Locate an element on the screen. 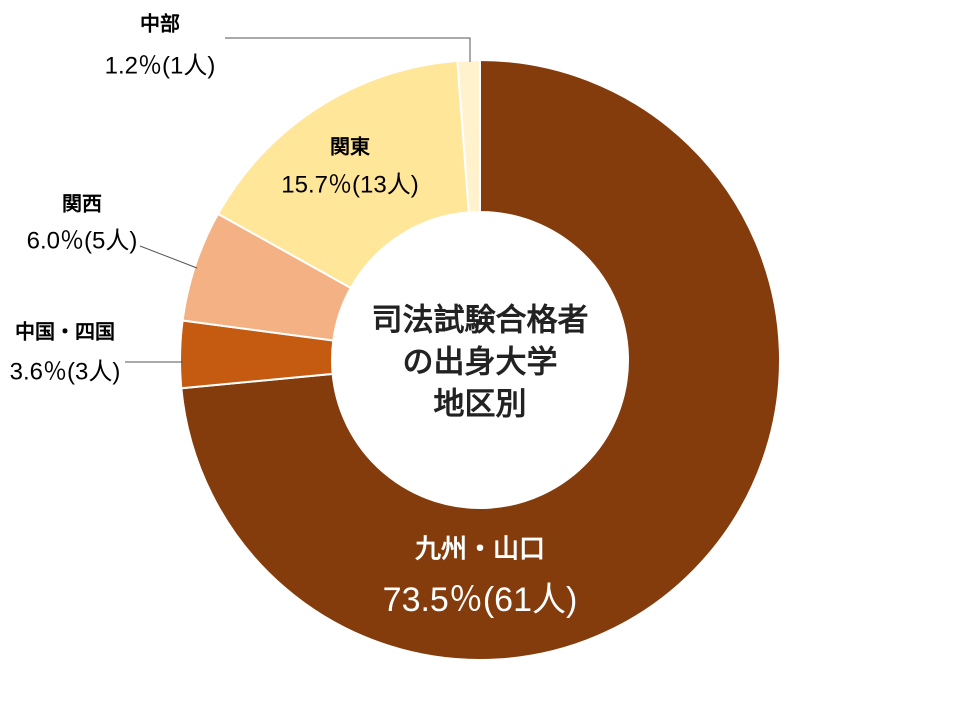 This screenshot has width=960, height=720. slice-label: 九州・山口 73.5％(61人) is located at coordinates (480, 577).